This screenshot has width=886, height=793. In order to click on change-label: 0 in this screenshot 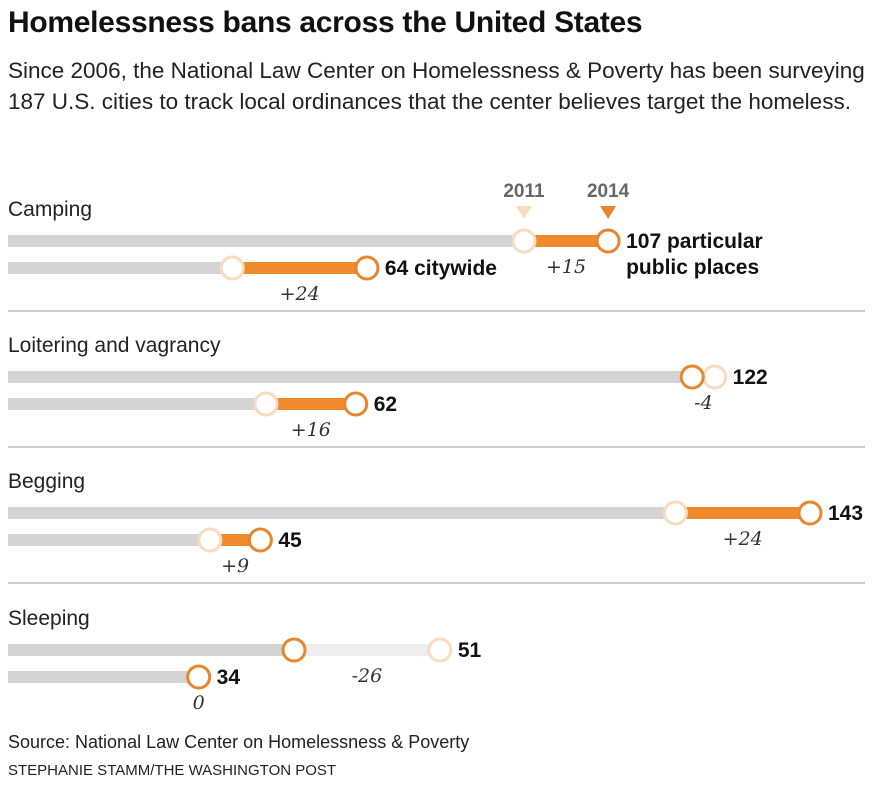, I will do `click(199, 703)`.